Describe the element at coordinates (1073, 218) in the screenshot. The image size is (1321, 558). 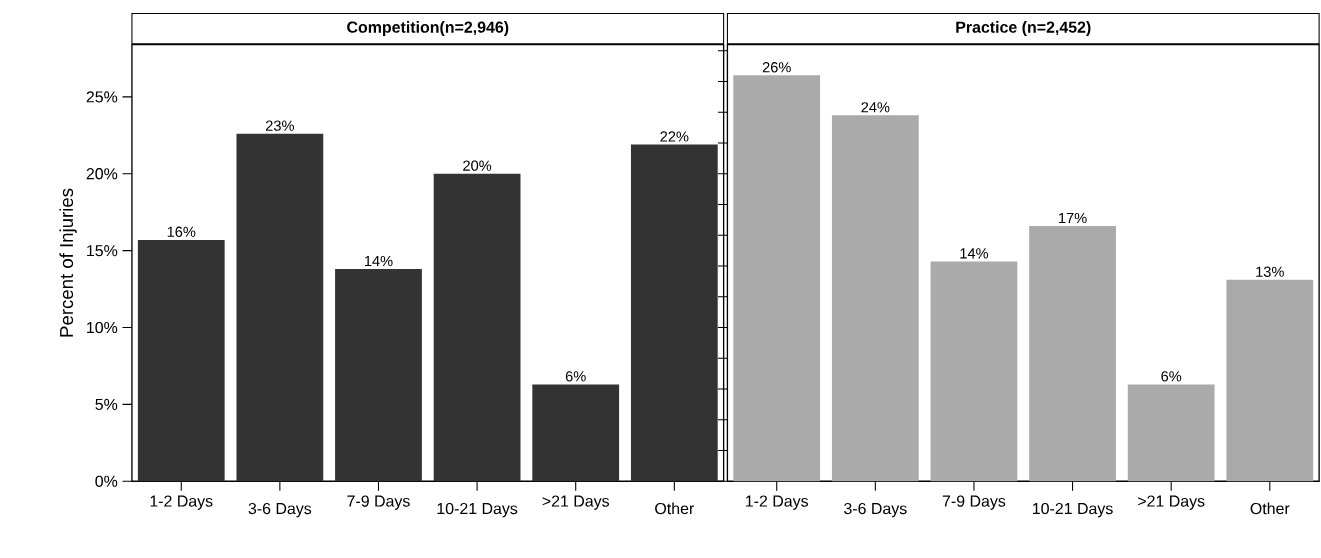
I see `data-label: 17%` at that location.